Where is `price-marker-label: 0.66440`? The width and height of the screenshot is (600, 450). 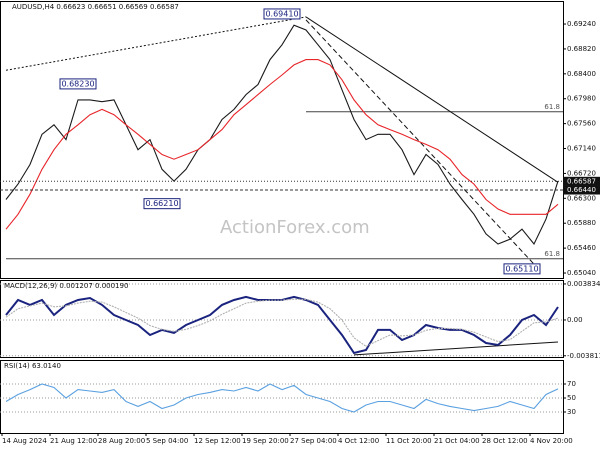 price-marker-label: 0.66440 is located at coordinates (581, 190).